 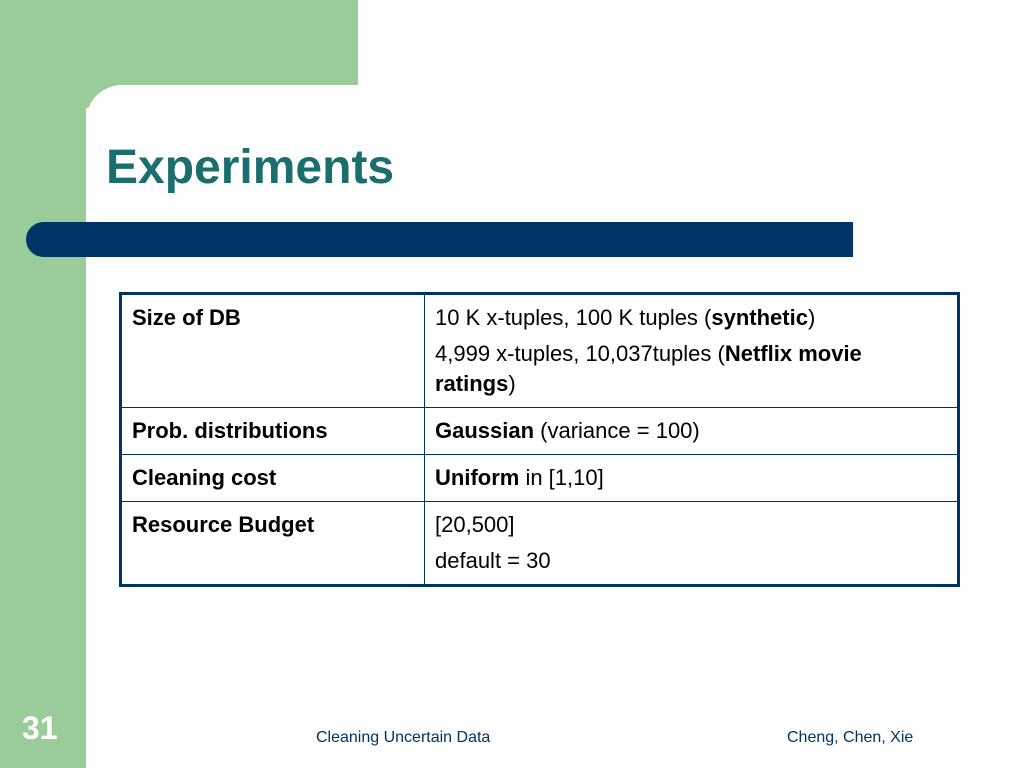 I want to click on value-line: Uniform in [1,10], so click(x=691, y=478).